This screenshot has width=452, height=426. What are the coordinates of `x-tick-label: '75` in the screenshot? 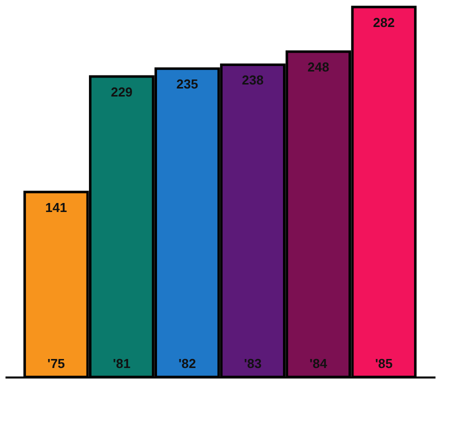 It's located at (56, 363).